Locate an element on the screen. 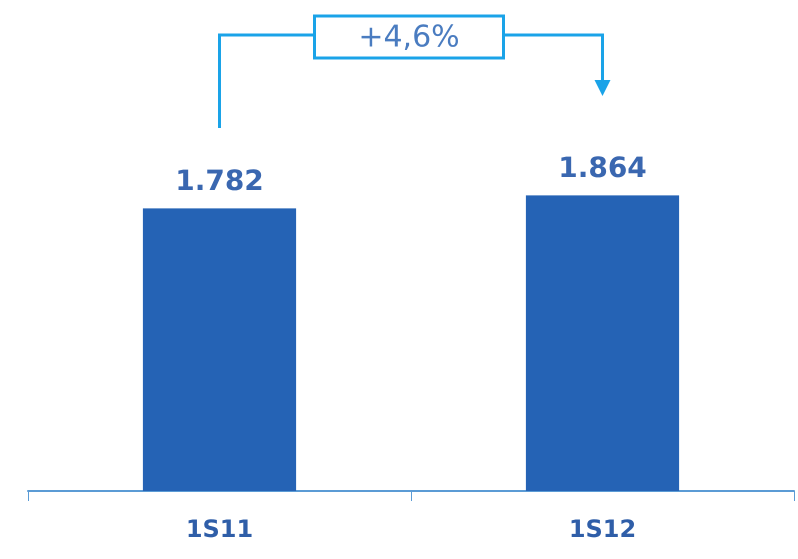  data-label: 1.864 is located at coordinates (602, 167).